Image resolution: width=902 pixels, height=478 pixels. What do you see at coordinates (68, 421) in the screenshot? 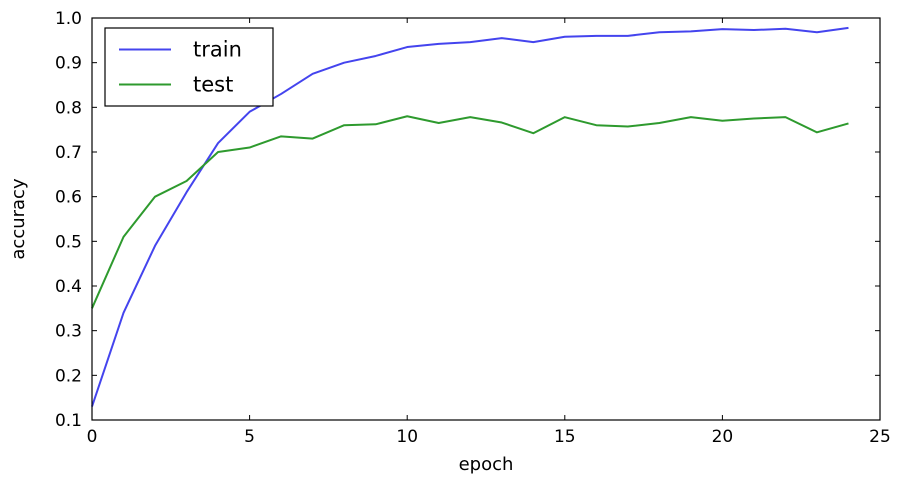
I see `y-tick-label: 0.1` at bounding box center [68, 421].